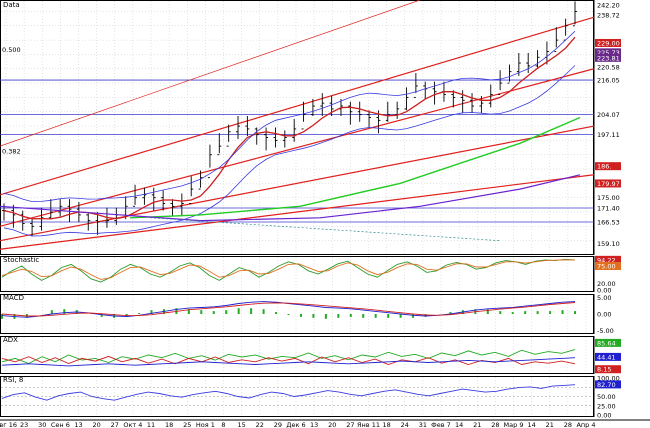  I want to click on price-axis-label: 175.00, so click(608, 198).